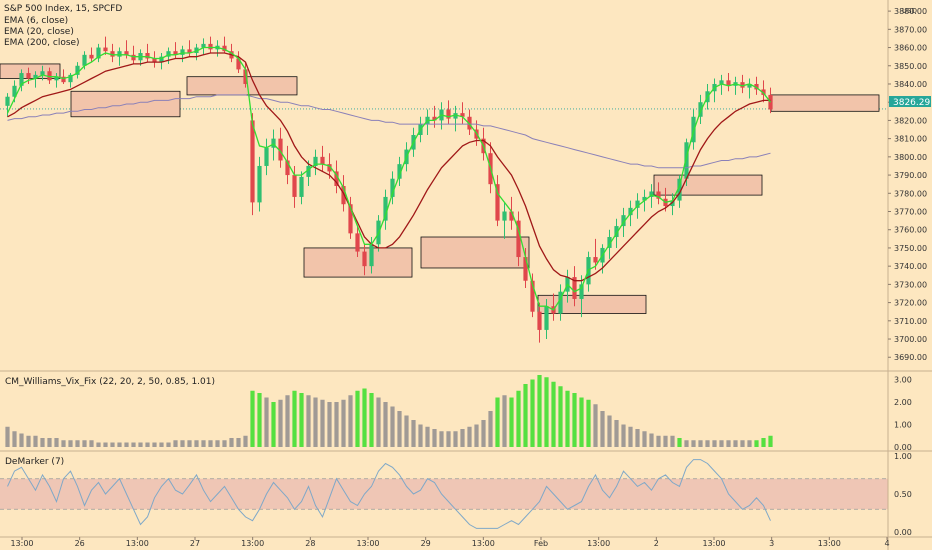 This screenshot has height=550, width=932. I want to click on vix-tick-label: 2.00, so click(903, 402).